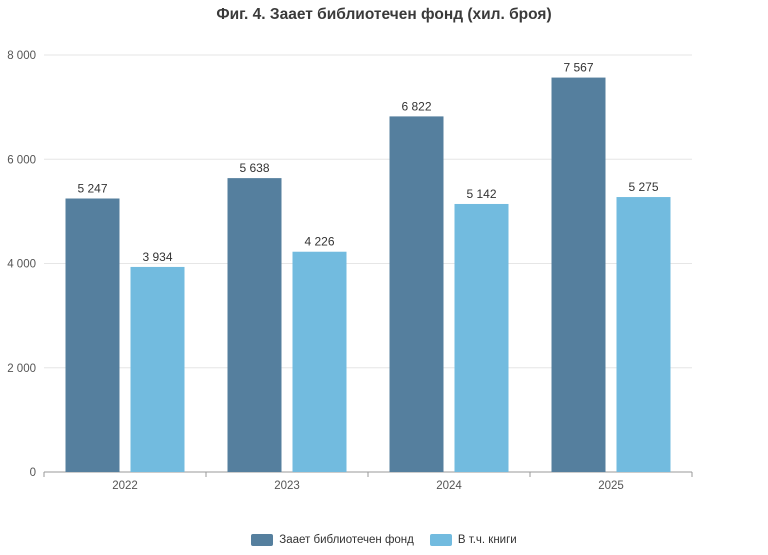  Describe the element at coordinates (487, 540) in the screenshot. I see `legend-label-series-2: В т.ч. книги` at that location.